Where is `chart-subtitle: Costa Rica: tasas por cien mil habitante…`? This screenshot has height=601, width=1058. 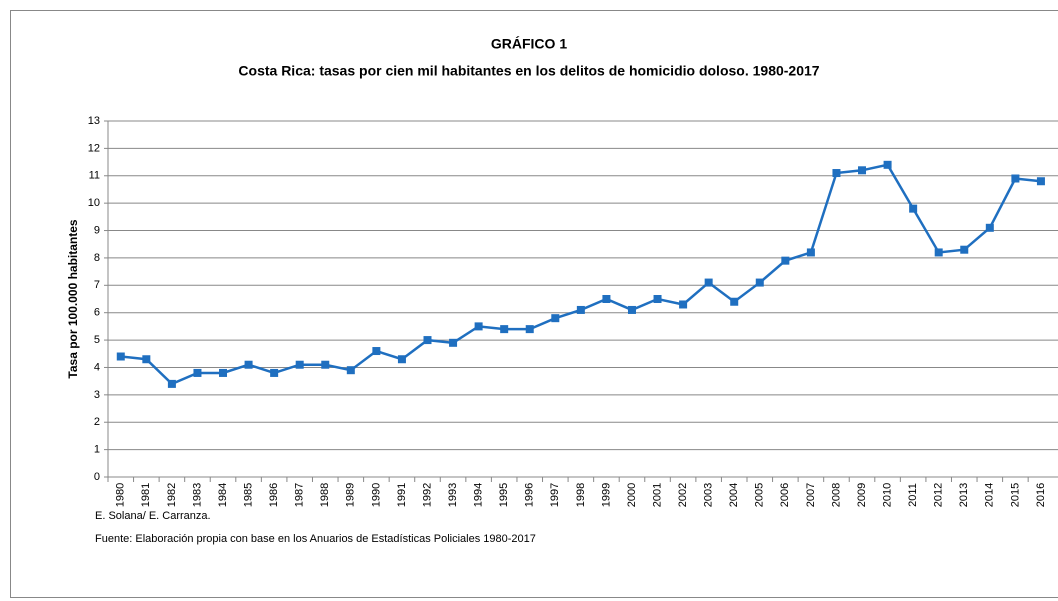 chart-subtitle: Costa Rica: tasas por cien mil habitante… is located at coordinates (528, 71).